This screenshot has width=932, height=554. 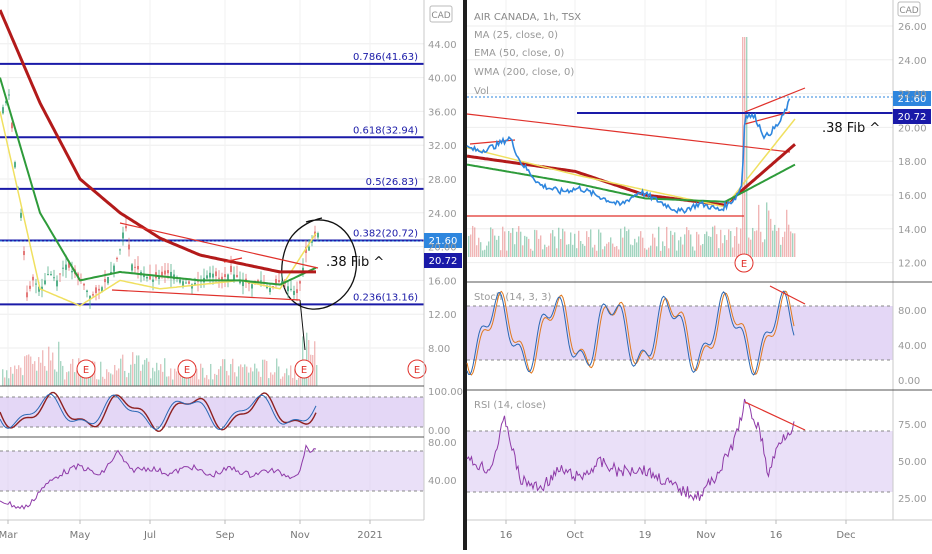 What do you see at coordinates (524, 72) in the screenshot?
I see `legend-wma: WMA (200, close, 0)` at bounding box center [524, 72].